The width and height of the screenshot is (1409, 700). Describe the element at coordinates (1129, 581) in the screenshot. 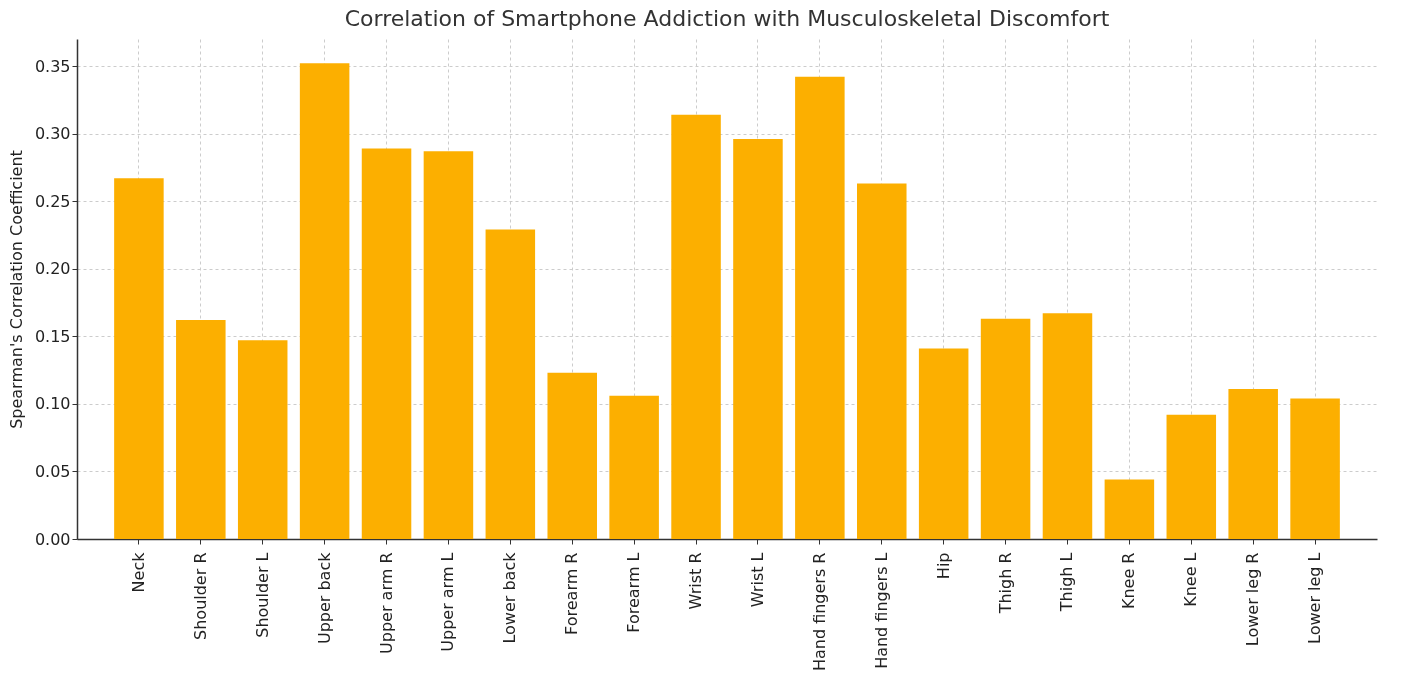

I see `x-tick-label: Knee R` at that location.